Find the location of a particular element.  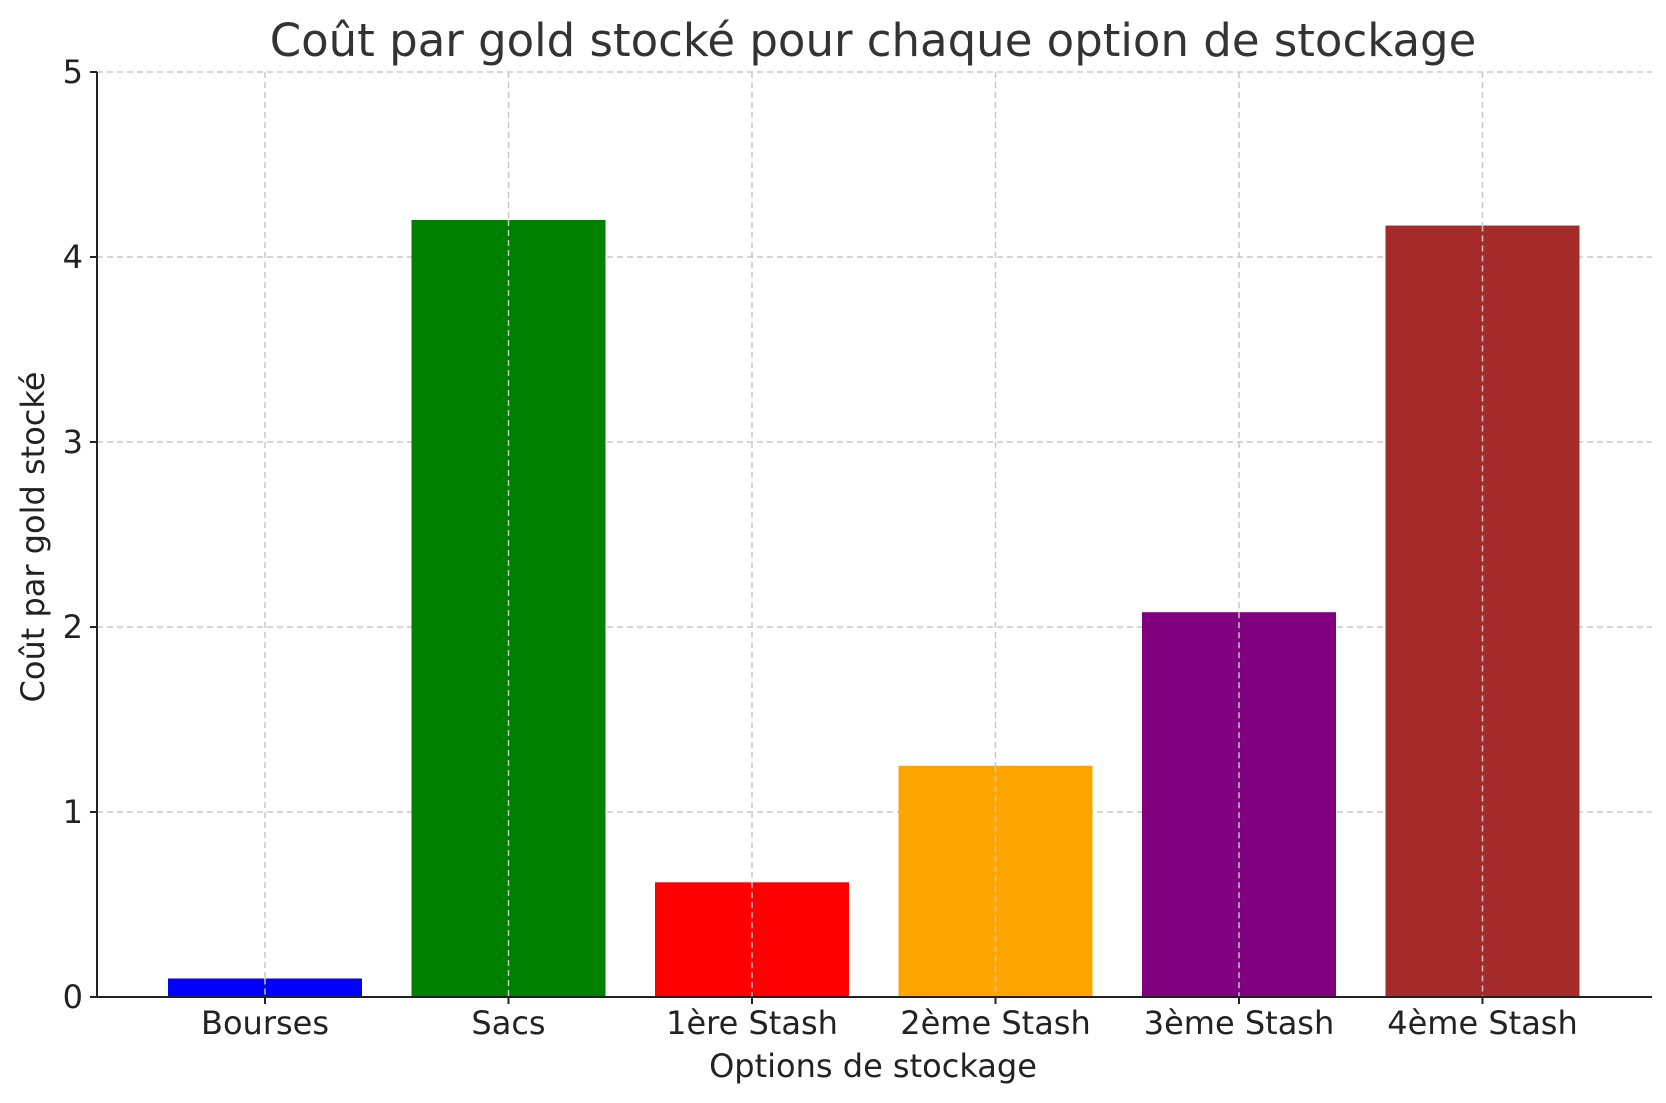

x-tick-label: Bourses is located at coordinates (265, 1023).